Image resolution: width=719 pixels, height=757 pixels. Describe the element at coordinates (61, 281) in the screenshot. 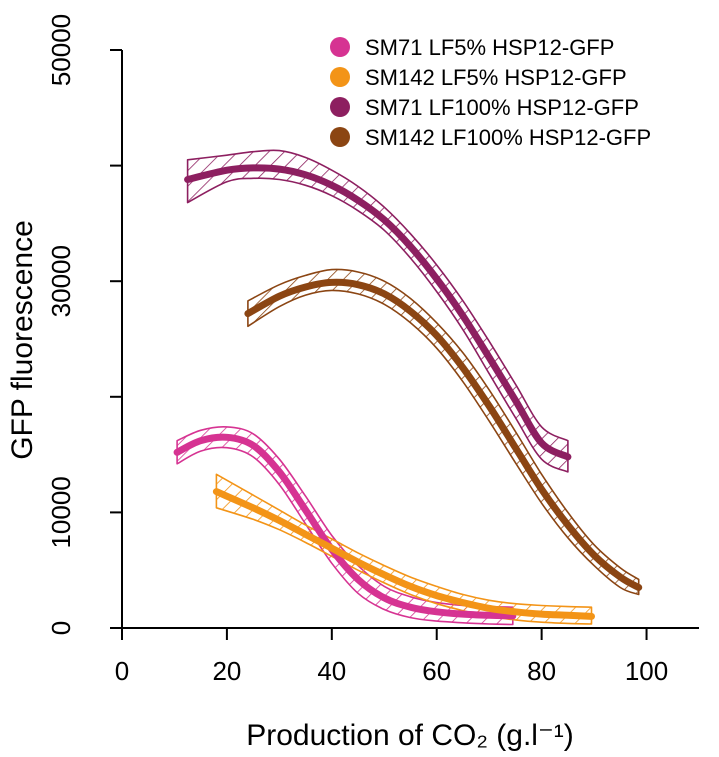

I see `y-tick-label: 30000` at that location.